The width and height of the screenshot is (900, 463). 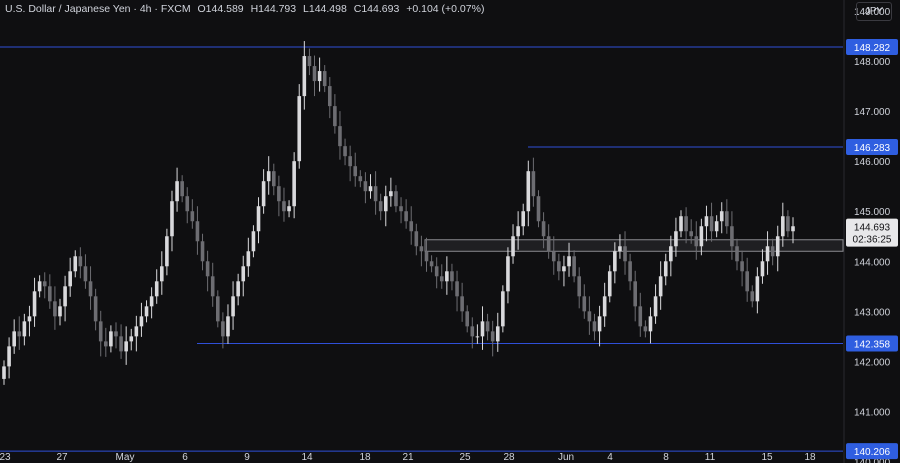 What do you see at coordinates (509, 457) in the screenshot?
I see `x-tick-label: 28` at bounding box center [509, 457].